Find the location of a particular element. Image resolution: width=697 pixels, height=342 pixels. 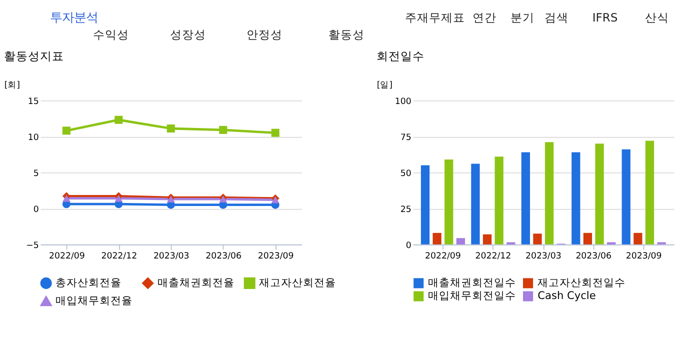

y-tick-label: 10 is located at coordinates (33, 137).